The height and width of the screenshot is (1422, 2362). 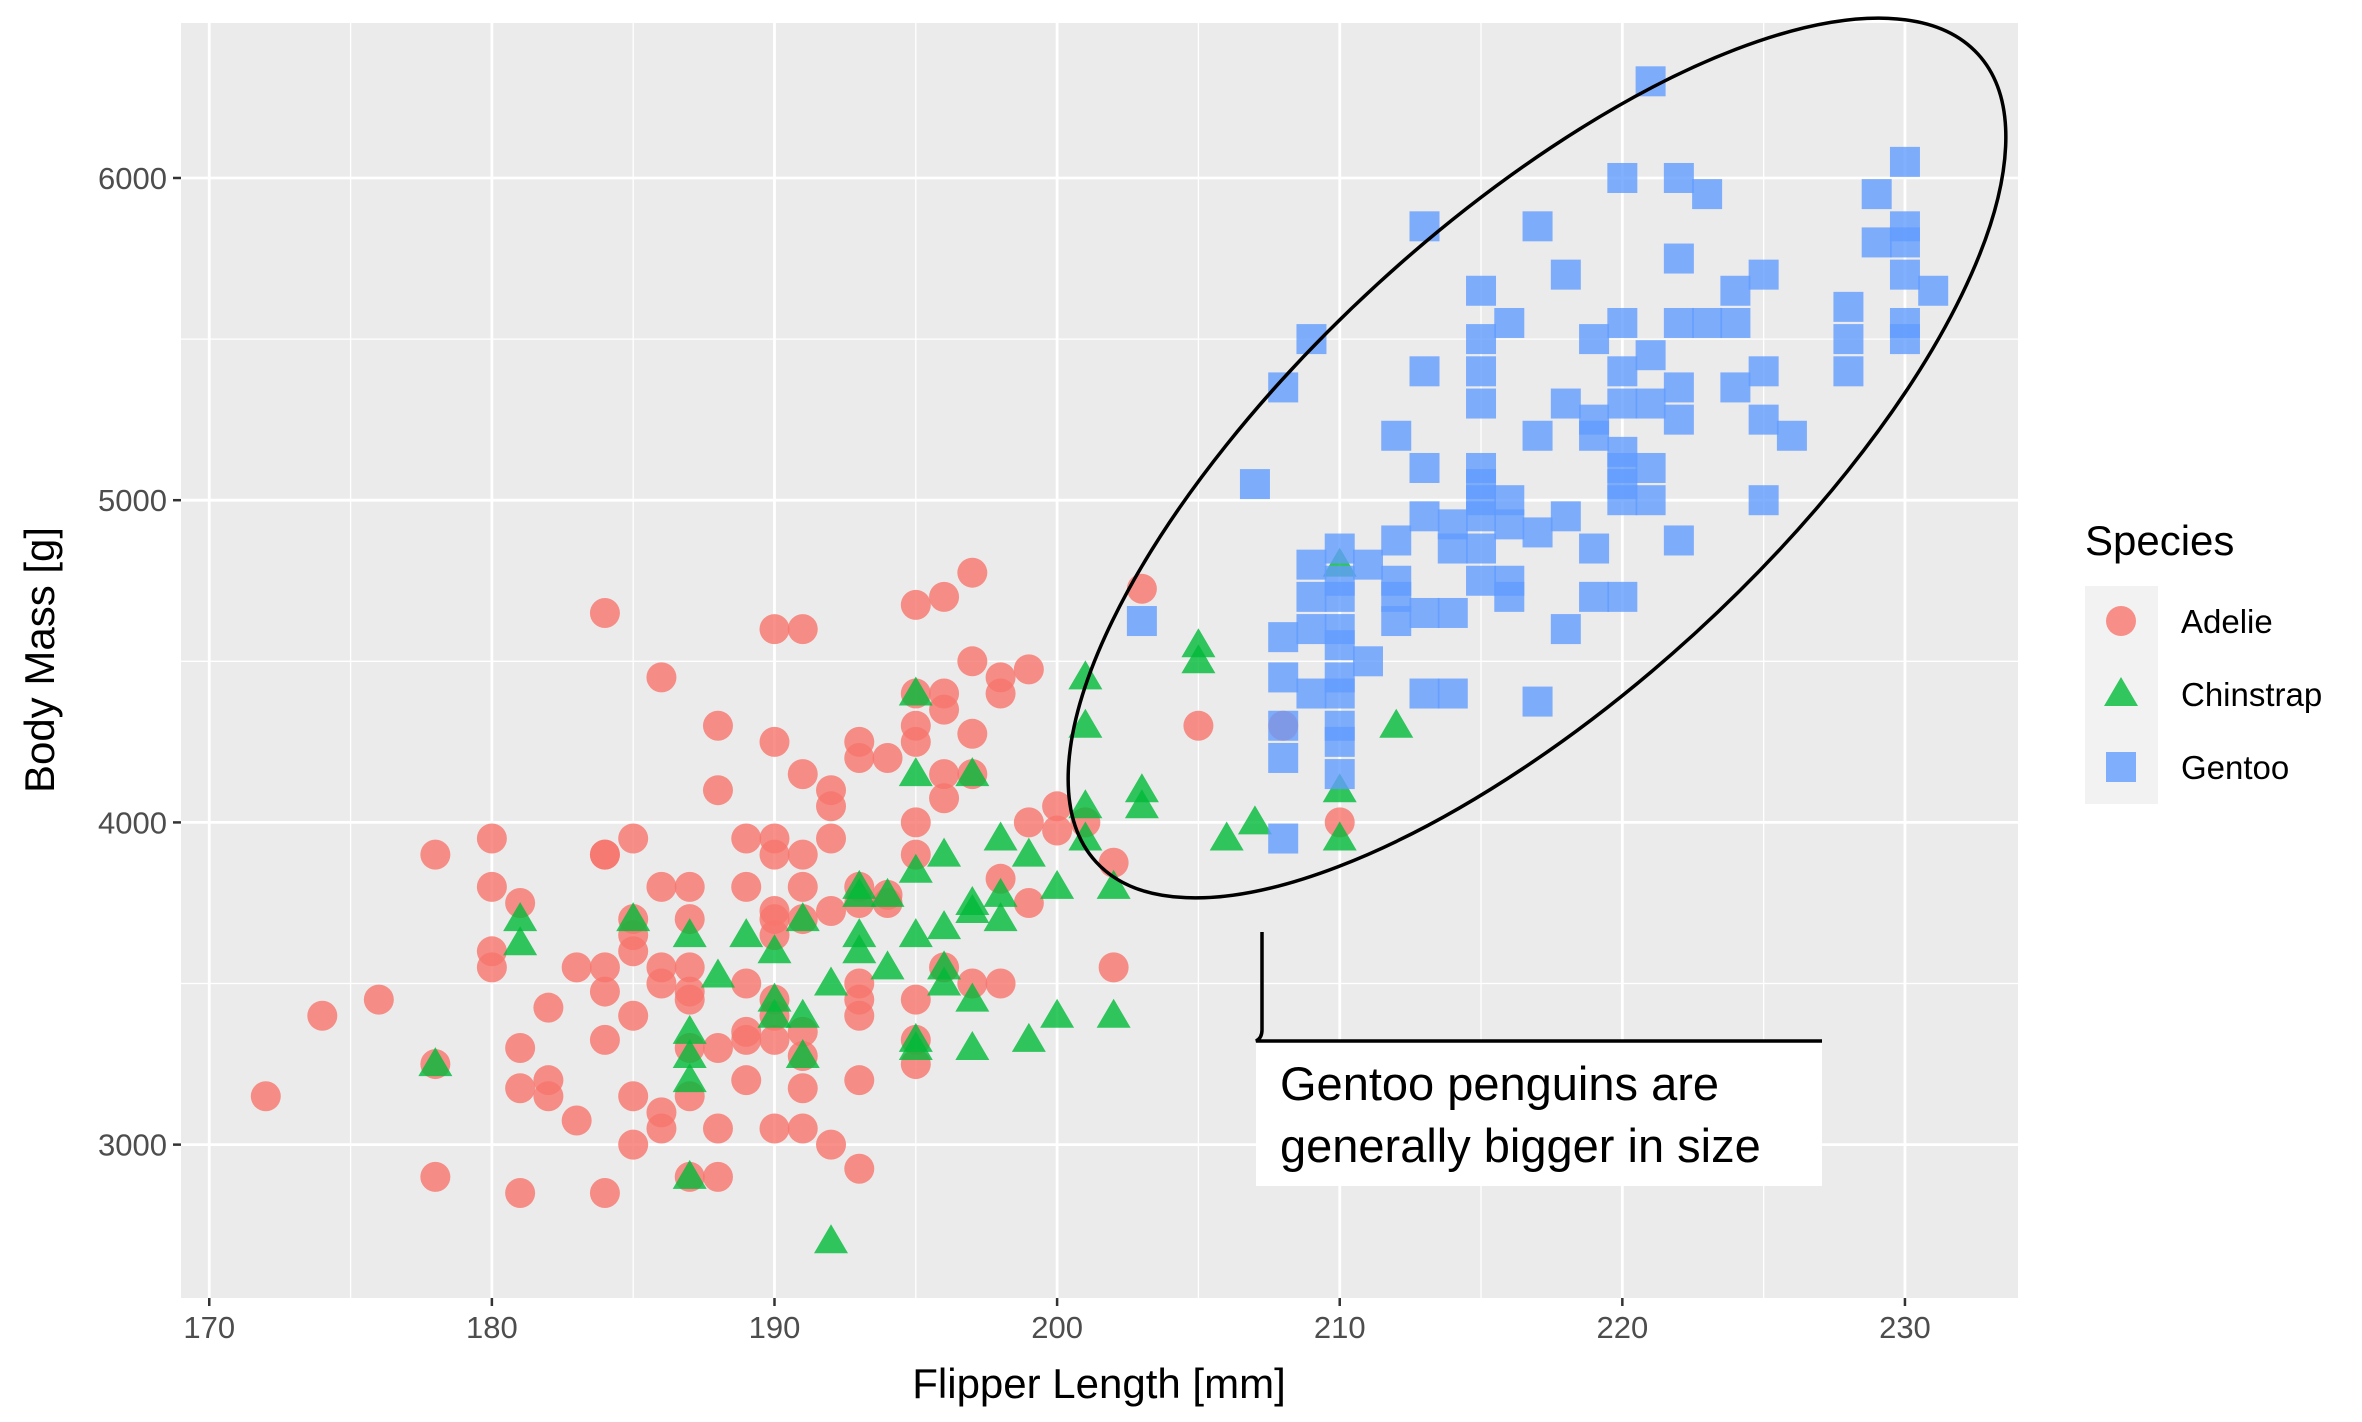 I want to click on legend-item-chinstrap: Chinstrap, so click(x=2213, y=694).